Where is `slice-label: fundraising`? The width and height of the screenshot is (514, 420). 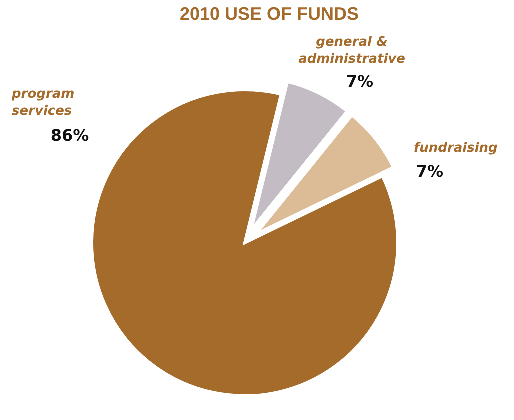 slice-label: fundraising is located at coordinates (456, 148).